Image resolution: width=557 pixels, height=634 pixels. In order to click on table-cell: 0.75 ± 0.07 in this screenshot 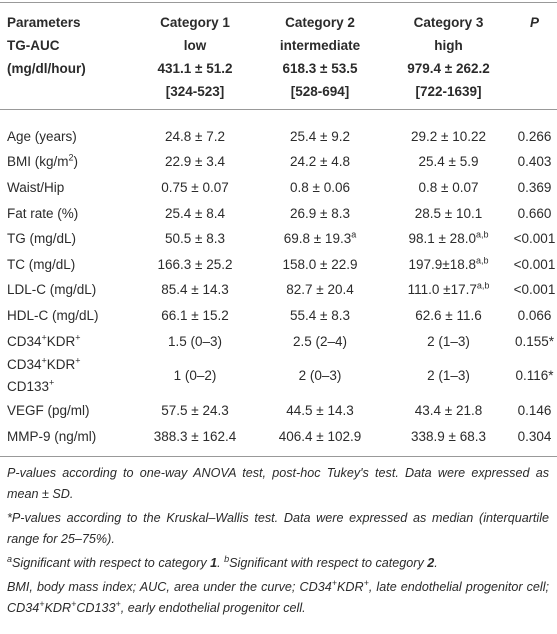, I will do `click(195, 187)`.